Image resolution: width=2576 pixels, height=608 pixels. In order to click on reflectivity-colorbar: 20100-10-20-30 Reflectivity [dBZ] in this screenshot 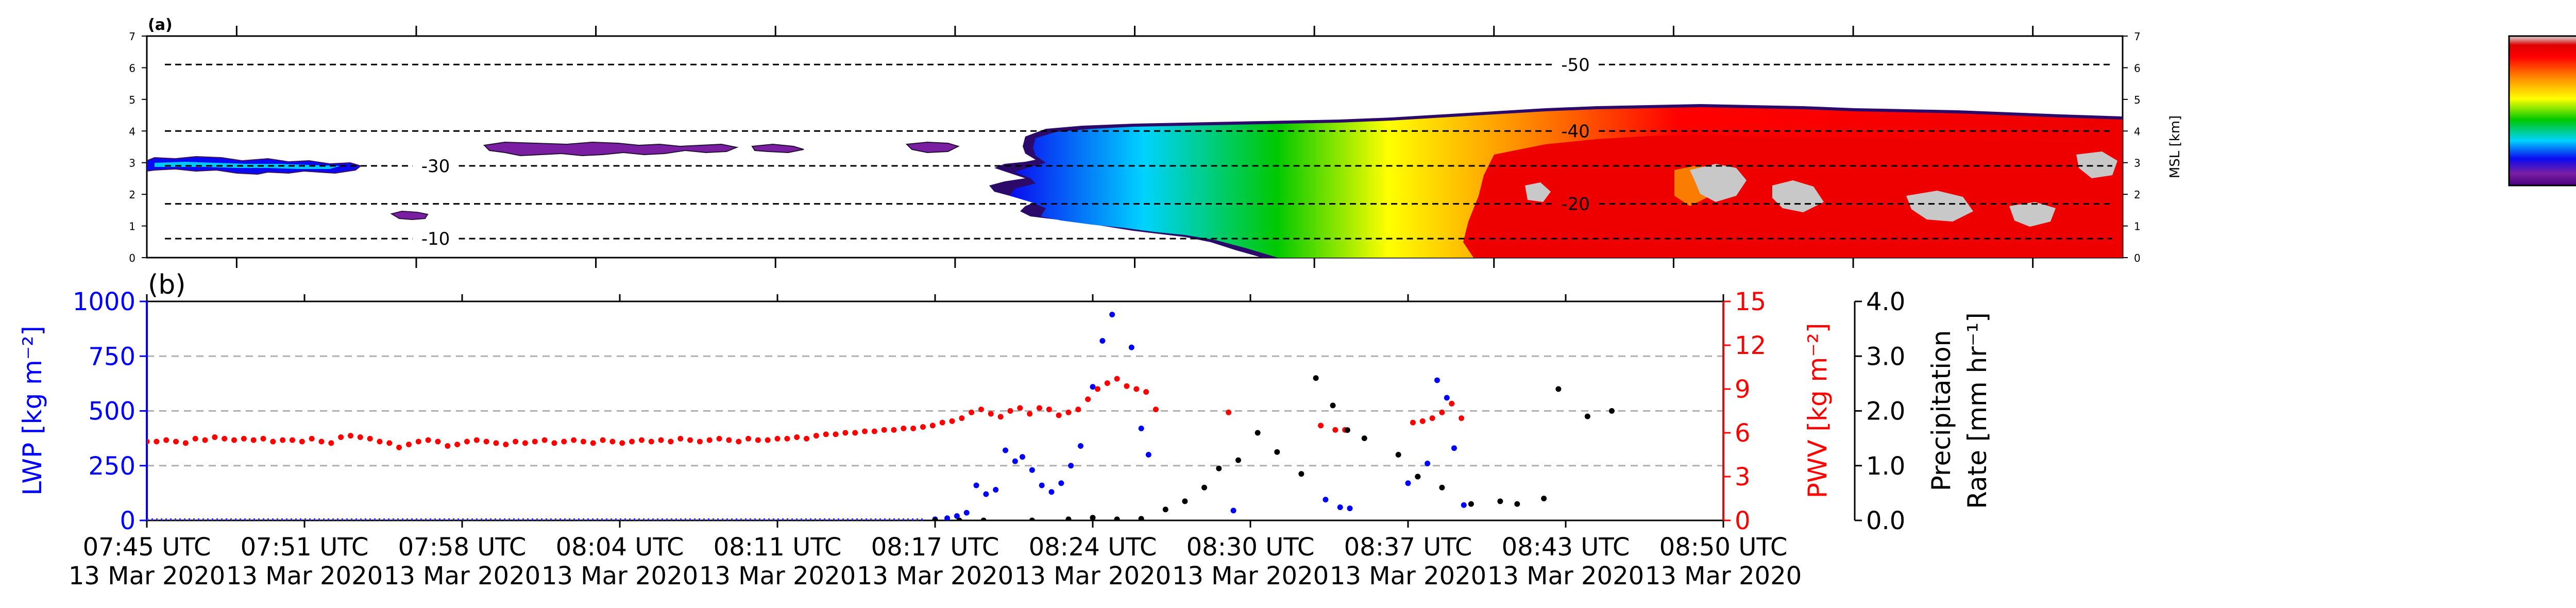, I will do `click(2542, 112)`.